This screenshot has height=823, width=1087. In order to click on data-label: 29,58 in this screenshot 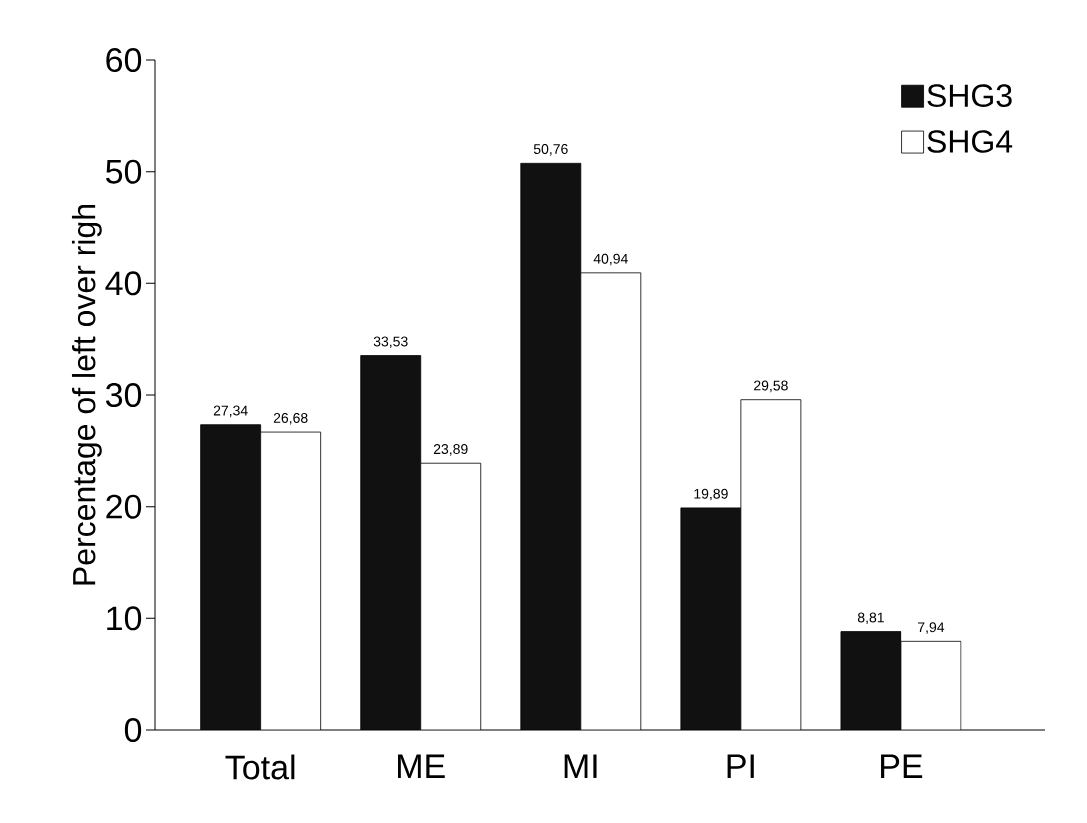, I will do `click(771, 386)`.